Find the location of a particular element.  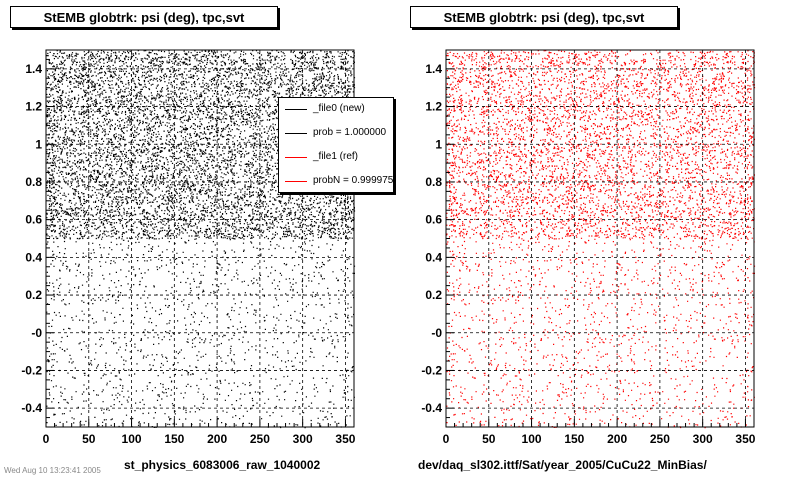

chart-title-left: StEMB globtrk: psi (deg), tpc,svt is located at coordinates (144, 17).